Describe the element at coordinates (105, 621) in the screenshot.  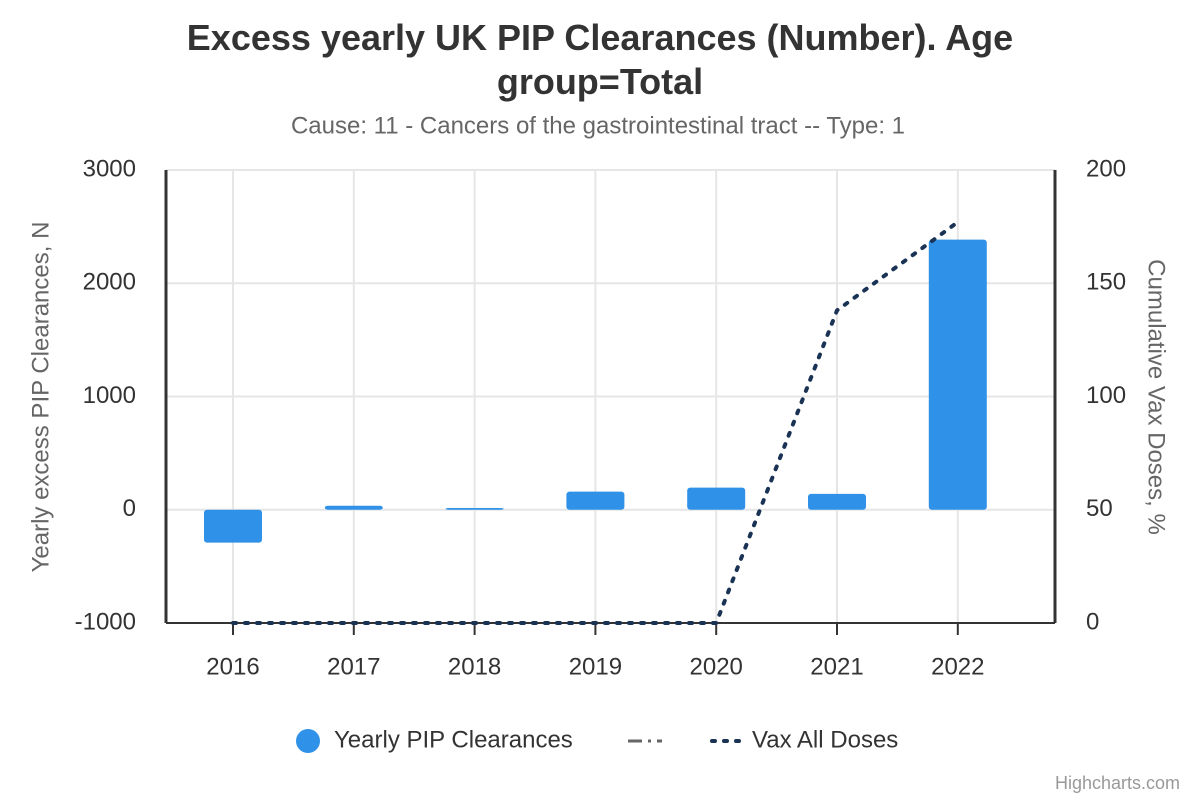
I see `y-tick-label: -1000` at that location.